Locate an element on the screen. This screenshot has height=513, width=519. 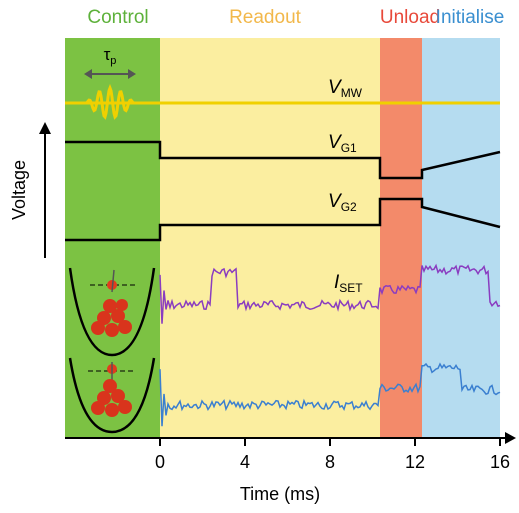
signal-symbol: I is located at coordinates (337, 282).